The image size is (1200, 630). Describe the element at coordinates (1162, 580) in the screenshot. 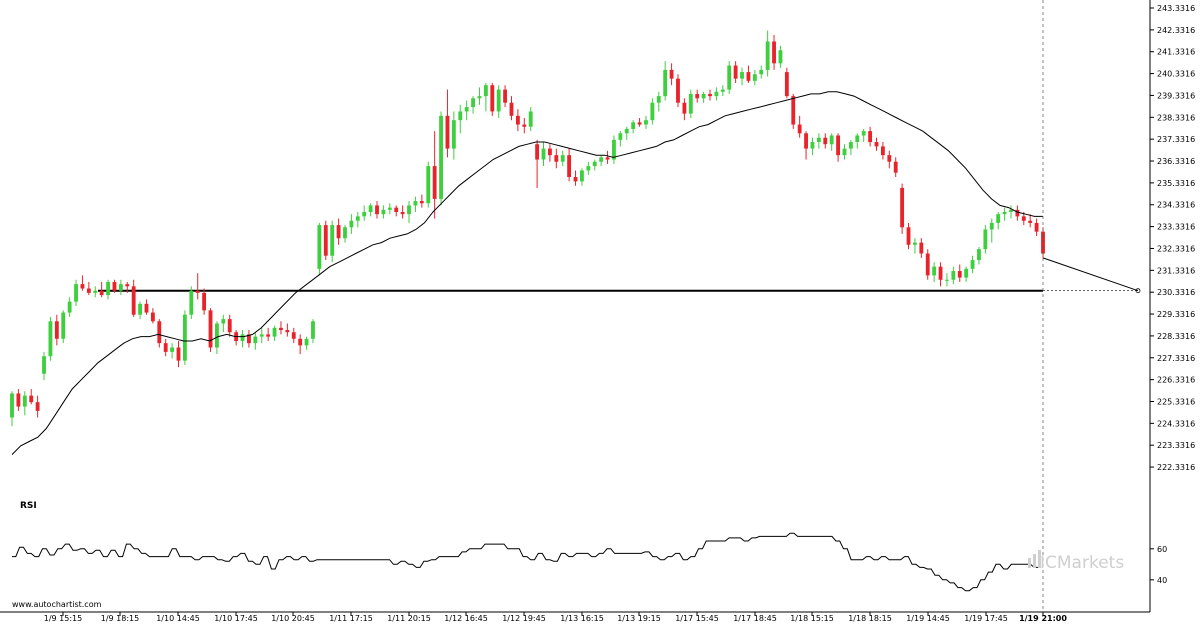

I see `rsi-tick-label: 40` at that location.